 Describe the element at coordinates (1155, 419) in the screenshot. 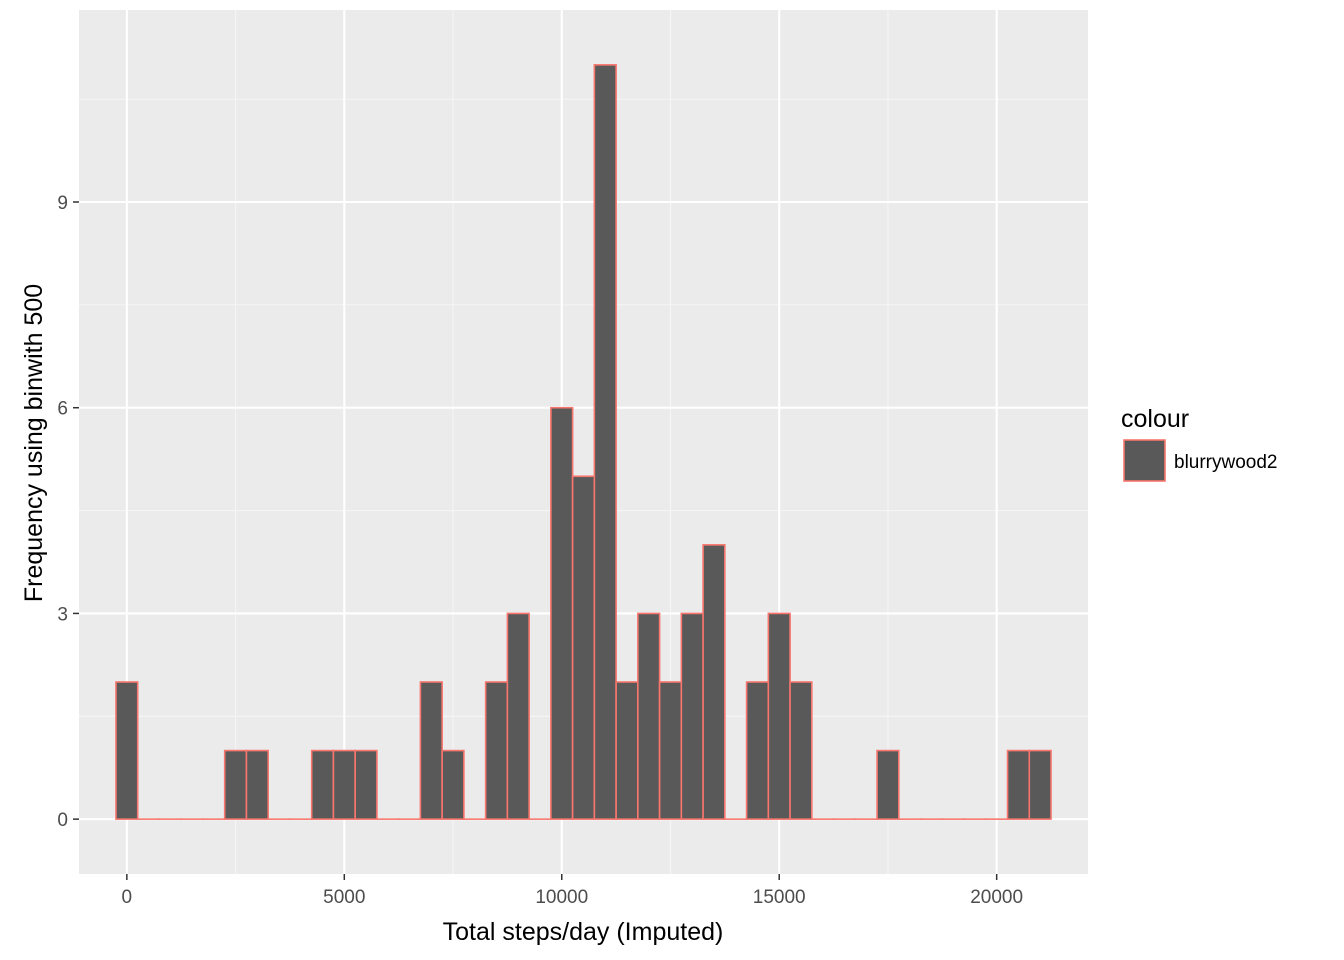

I see `legend-title: colour` at that location.